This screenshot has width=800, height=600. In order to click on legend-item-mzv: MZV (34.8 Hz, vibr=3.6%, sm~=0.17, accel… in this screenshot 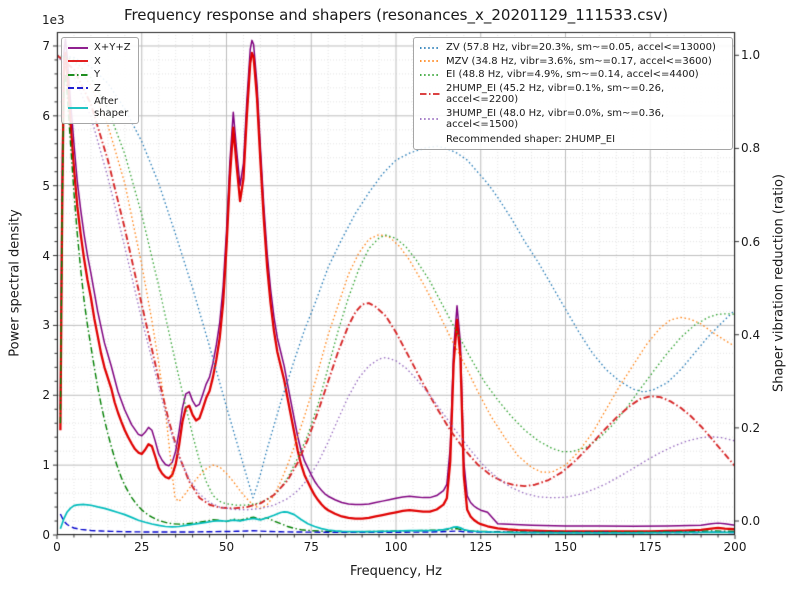, I will do `click(572, 62)`.